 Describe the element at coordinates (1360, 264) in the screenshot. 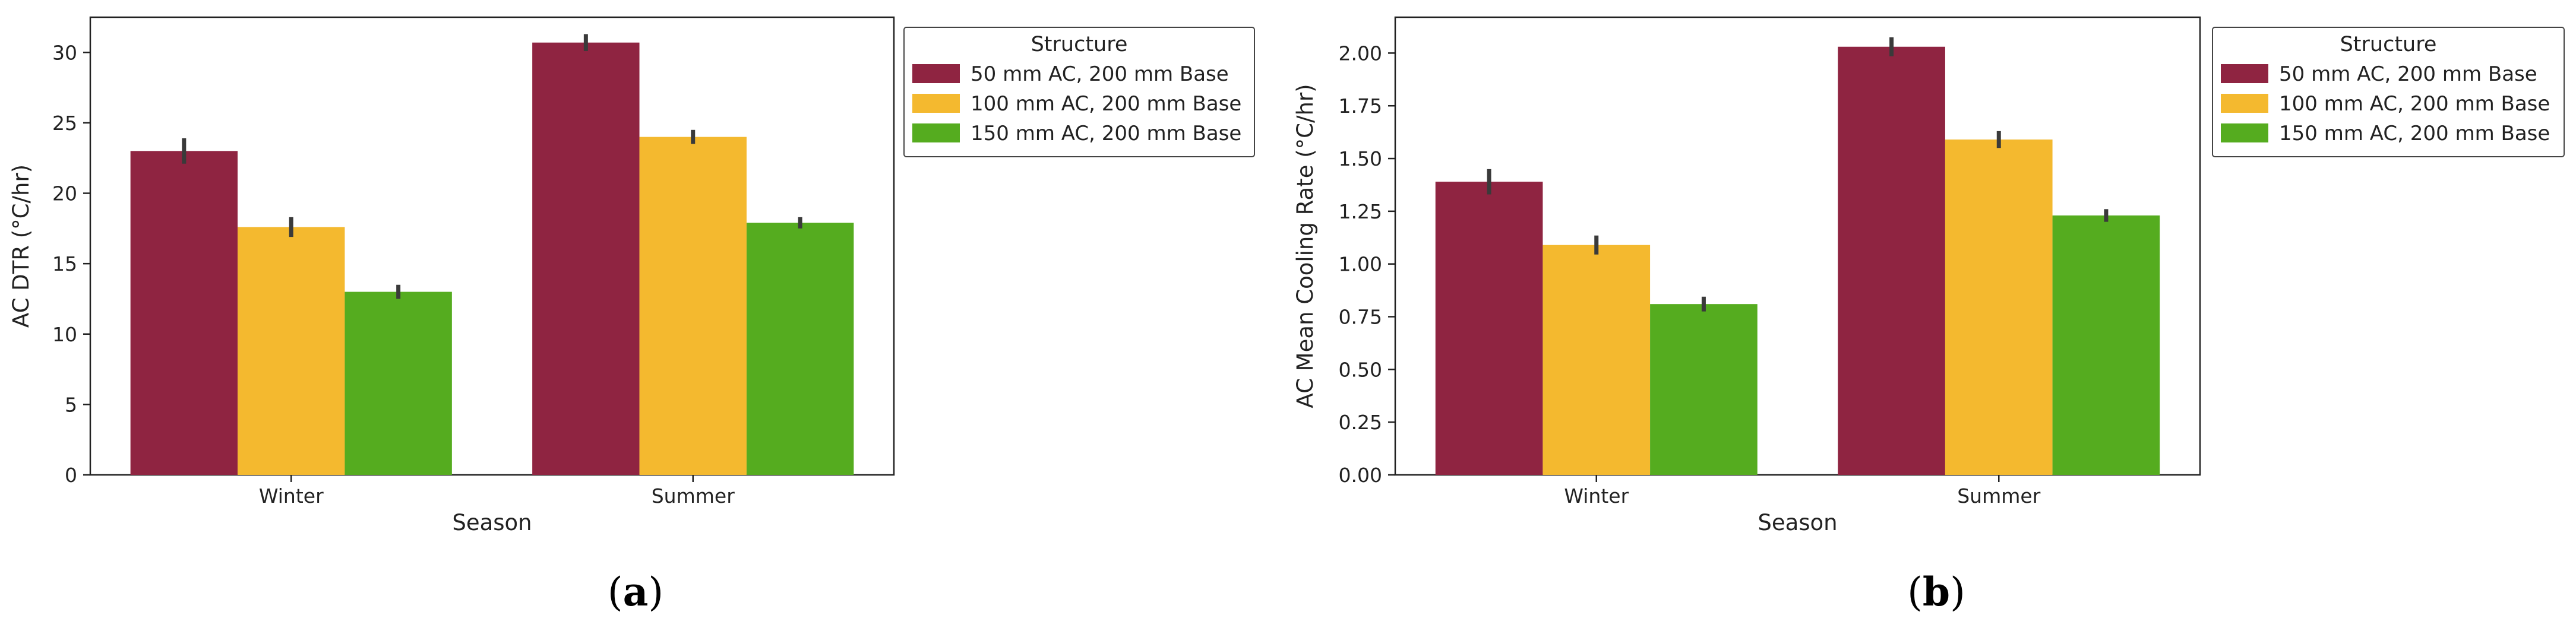

I see `y-tick-label: 1.00` at that location.